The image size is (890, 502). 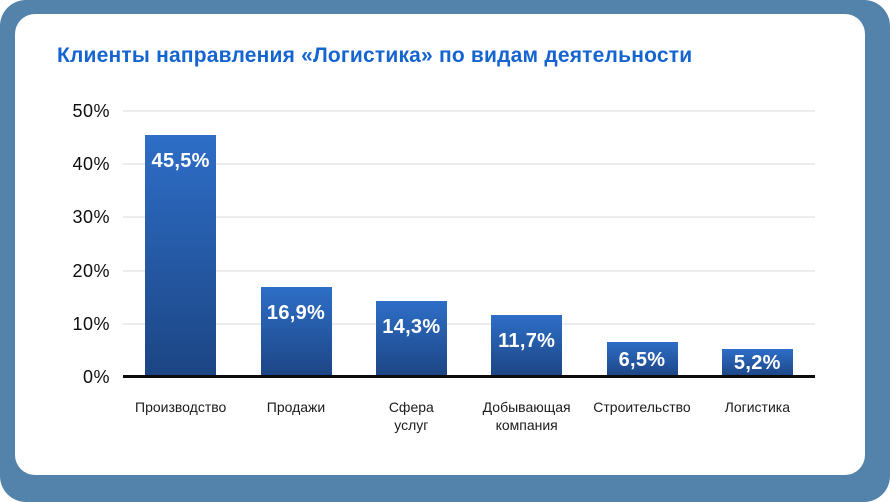 What do you see at coordinates (91, 217) in the screenshot?
I see `y-axis-label: 30%` at bounding box center [91, 217].